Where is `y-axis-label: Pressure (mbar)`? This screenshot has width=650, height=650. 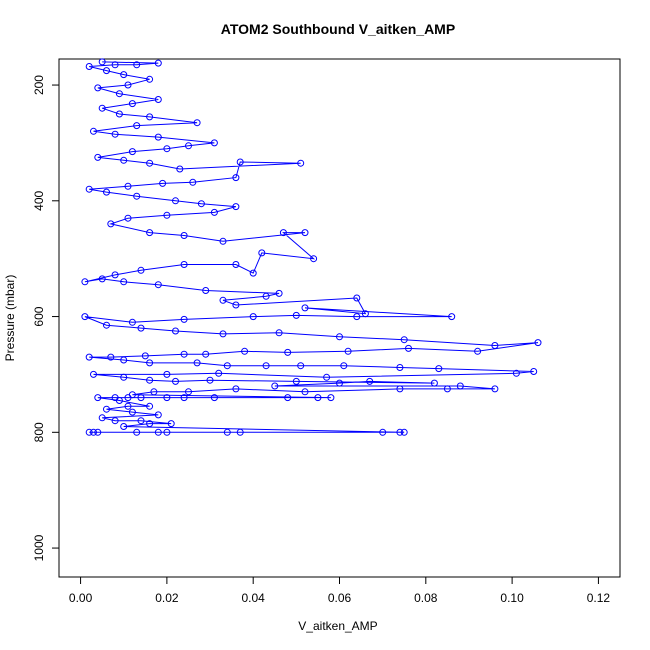 y-axis-label: Pressure (mbar) is located at coordinates (10, 318).